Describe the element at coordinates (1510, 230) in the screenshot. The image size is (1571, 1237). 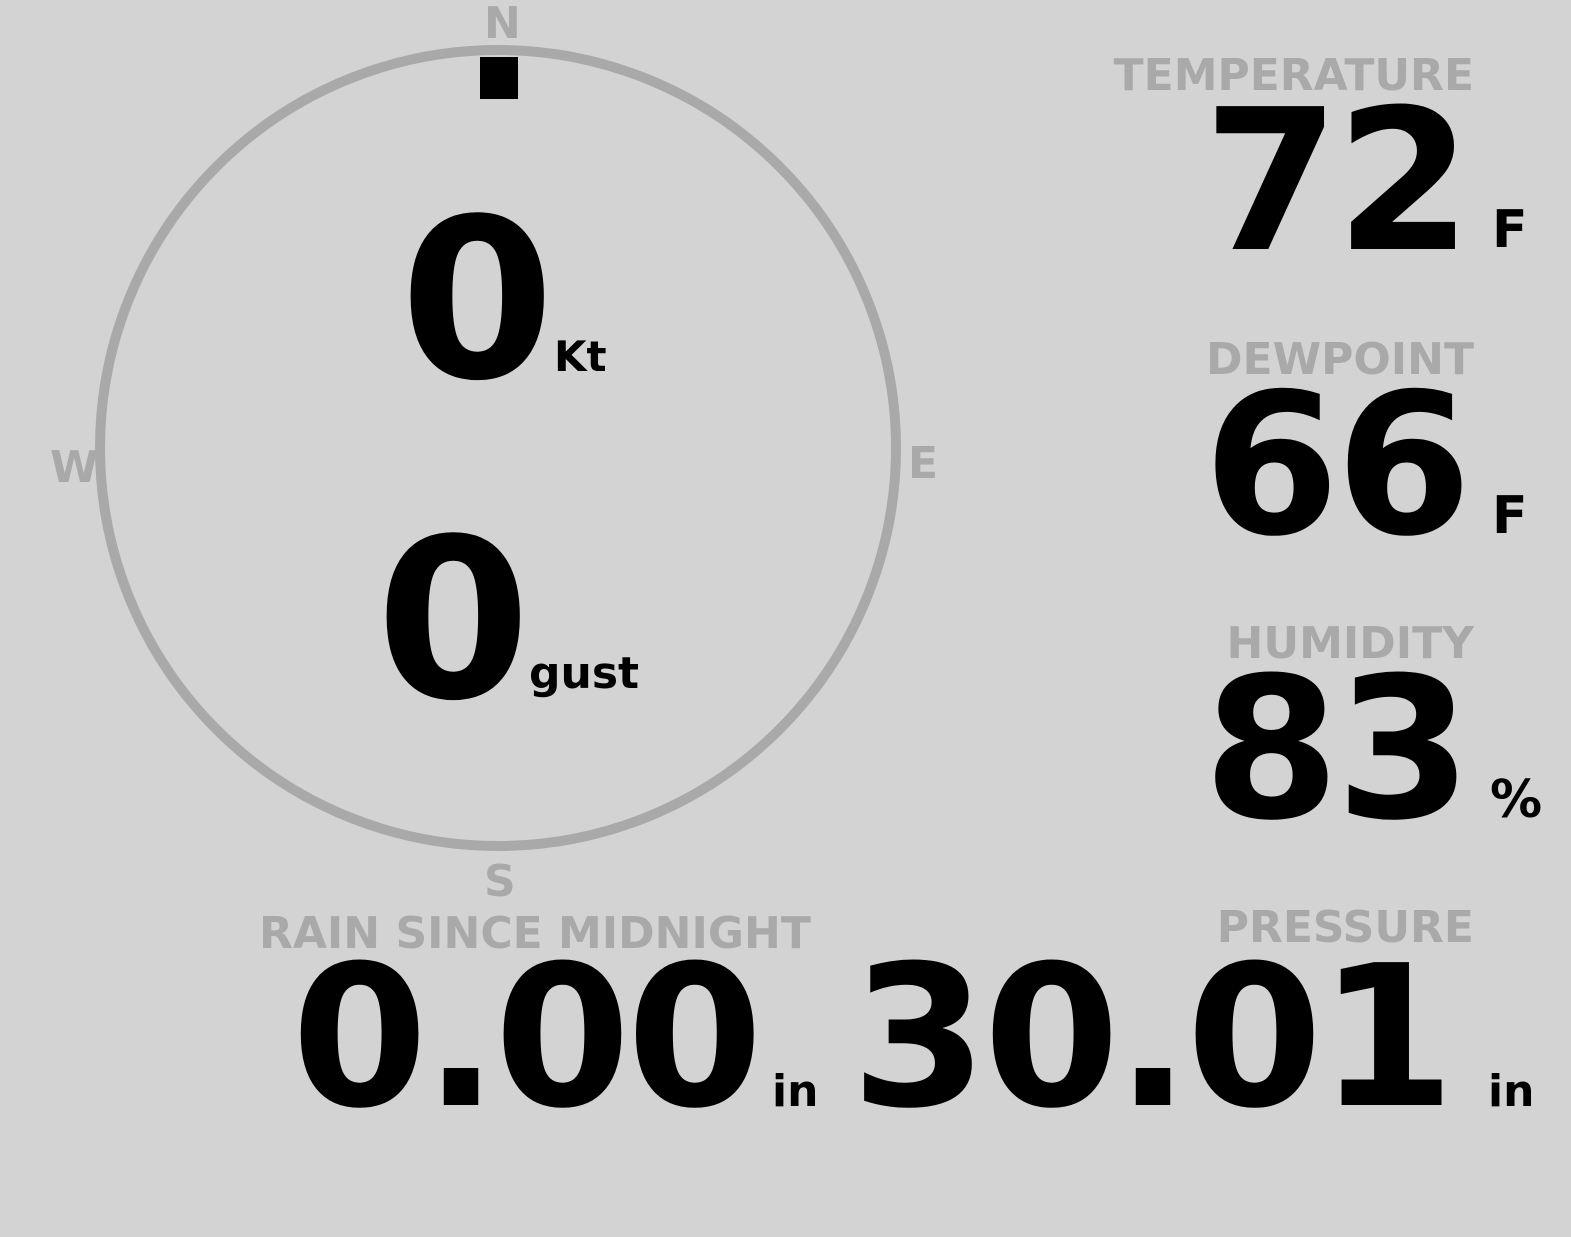
I see `temperature-unit: F` at that location.